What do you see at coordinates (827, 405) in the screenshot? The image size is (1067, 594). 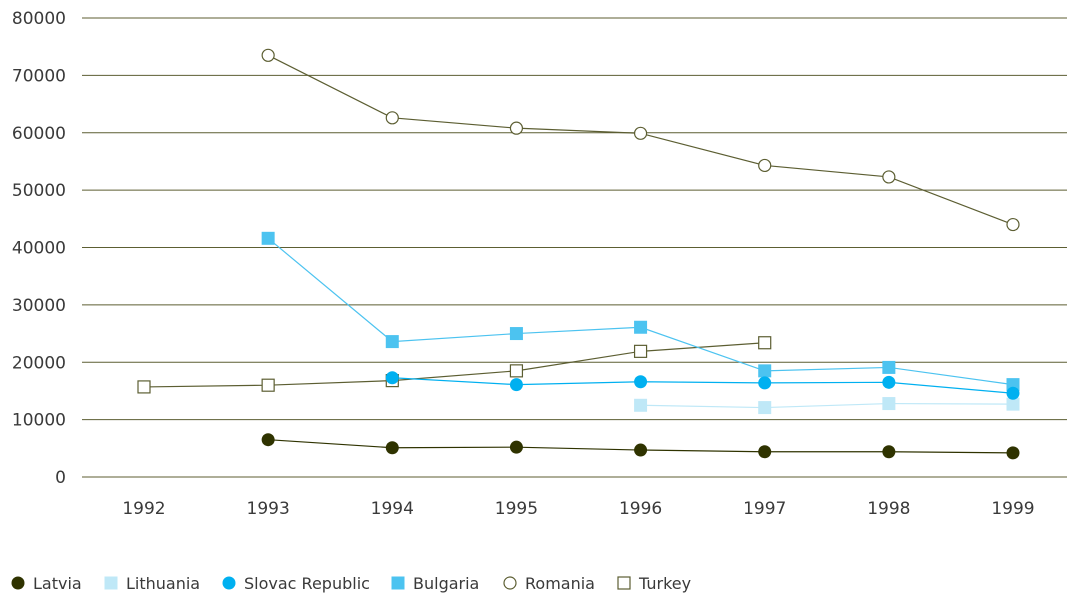 I see `series-line-lithuania` at bounding box center [827, 405].